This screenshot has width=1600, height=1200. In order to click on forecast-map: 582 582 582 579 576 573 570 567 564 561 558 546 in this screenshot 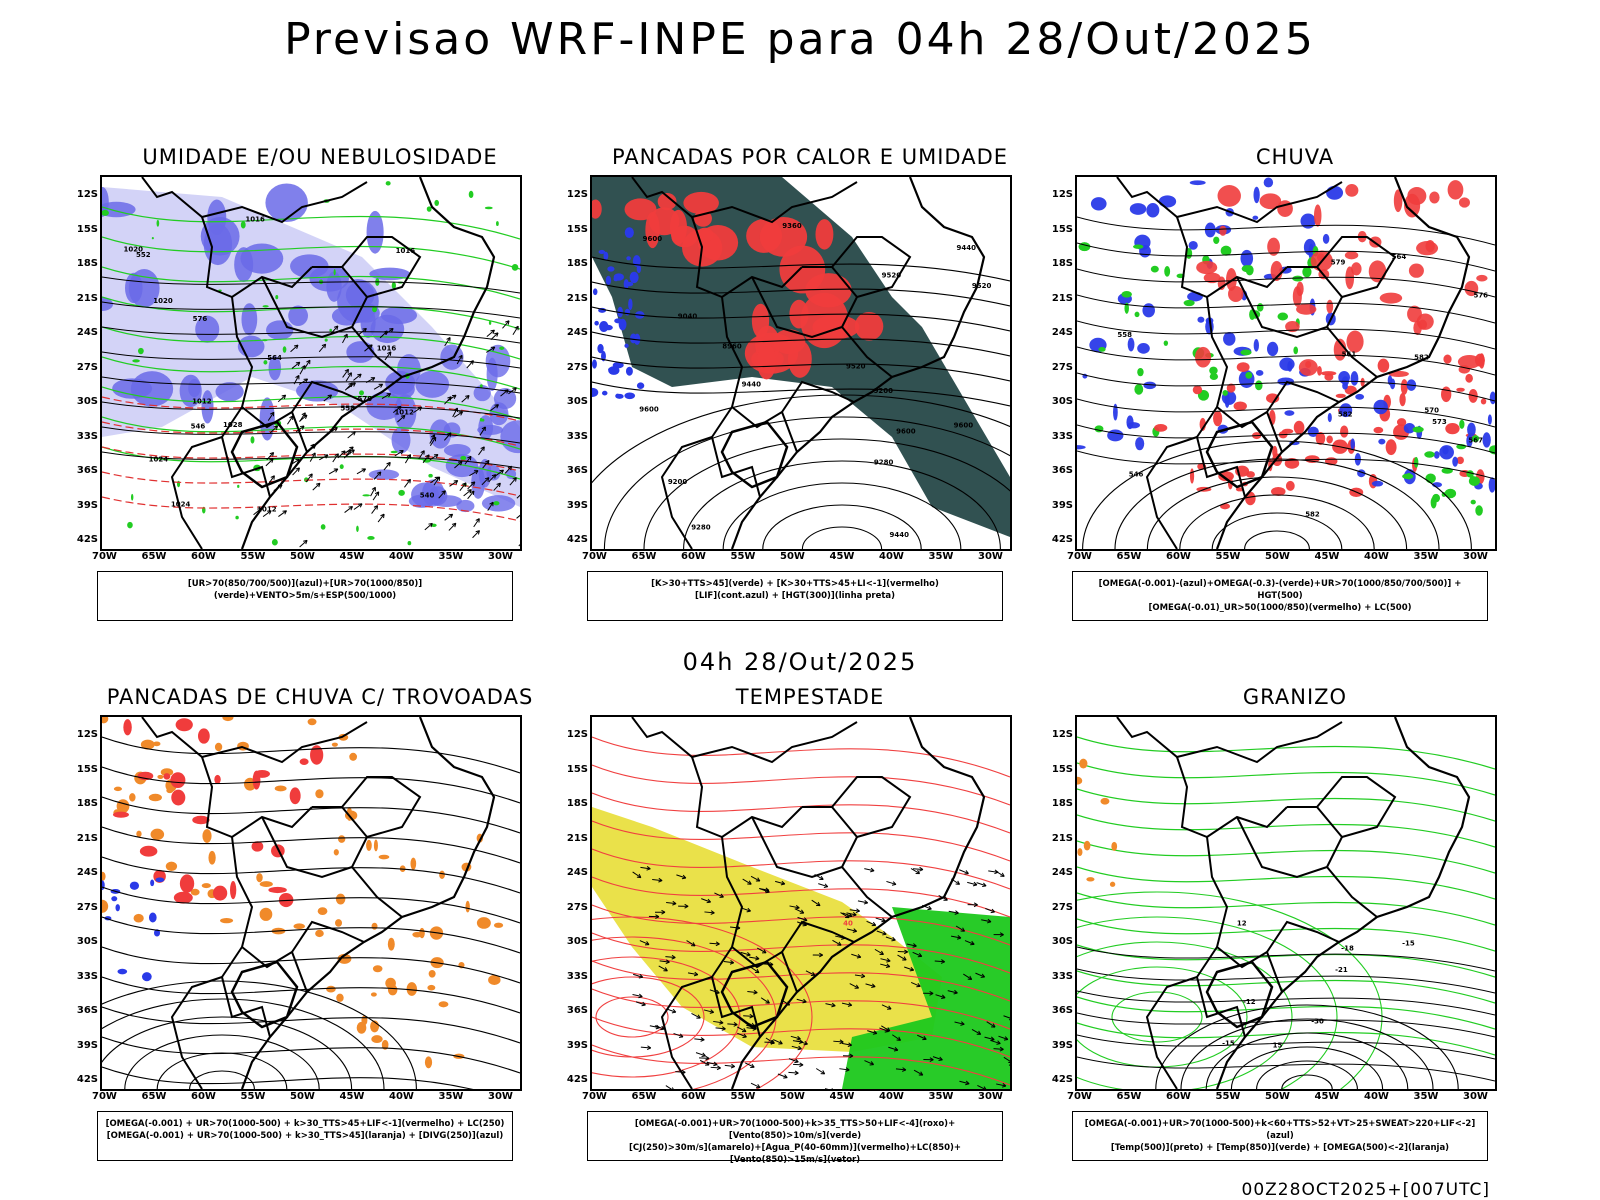, I will do `click(1286, 363)`.